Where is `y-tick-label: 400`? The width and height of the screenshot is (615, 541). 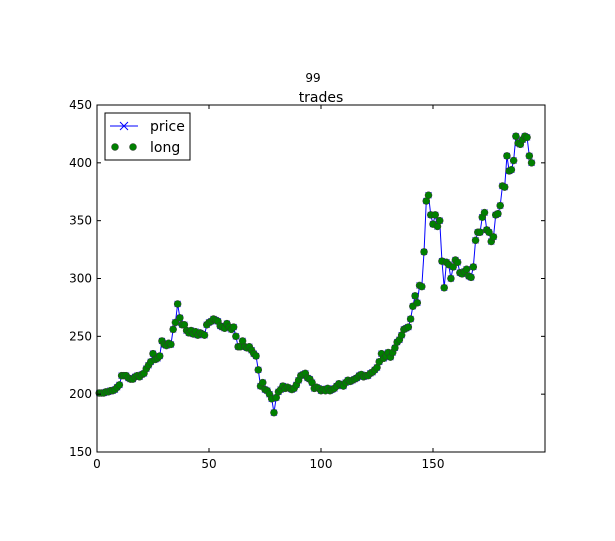 y-tick-label: 400 is located at coordinates (80, 163).